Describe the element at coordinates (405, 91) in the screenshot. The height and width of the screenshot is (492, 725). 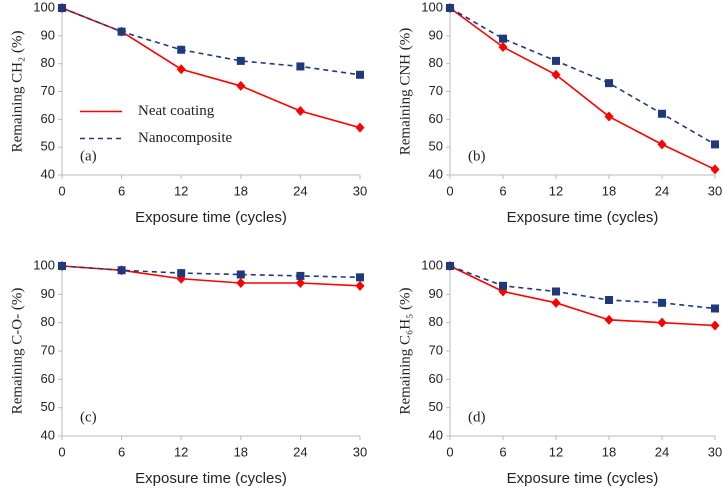
I see `y-axis-label: Remaining CNH (%)` at that location.